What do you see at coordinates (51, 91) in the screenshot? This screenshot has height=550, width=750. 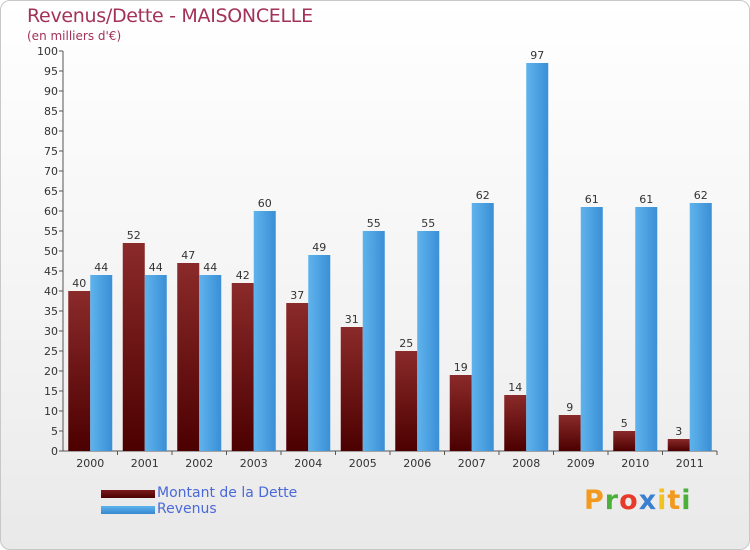 I see `y-tick-label: 90` at bounding box center [51, 91].